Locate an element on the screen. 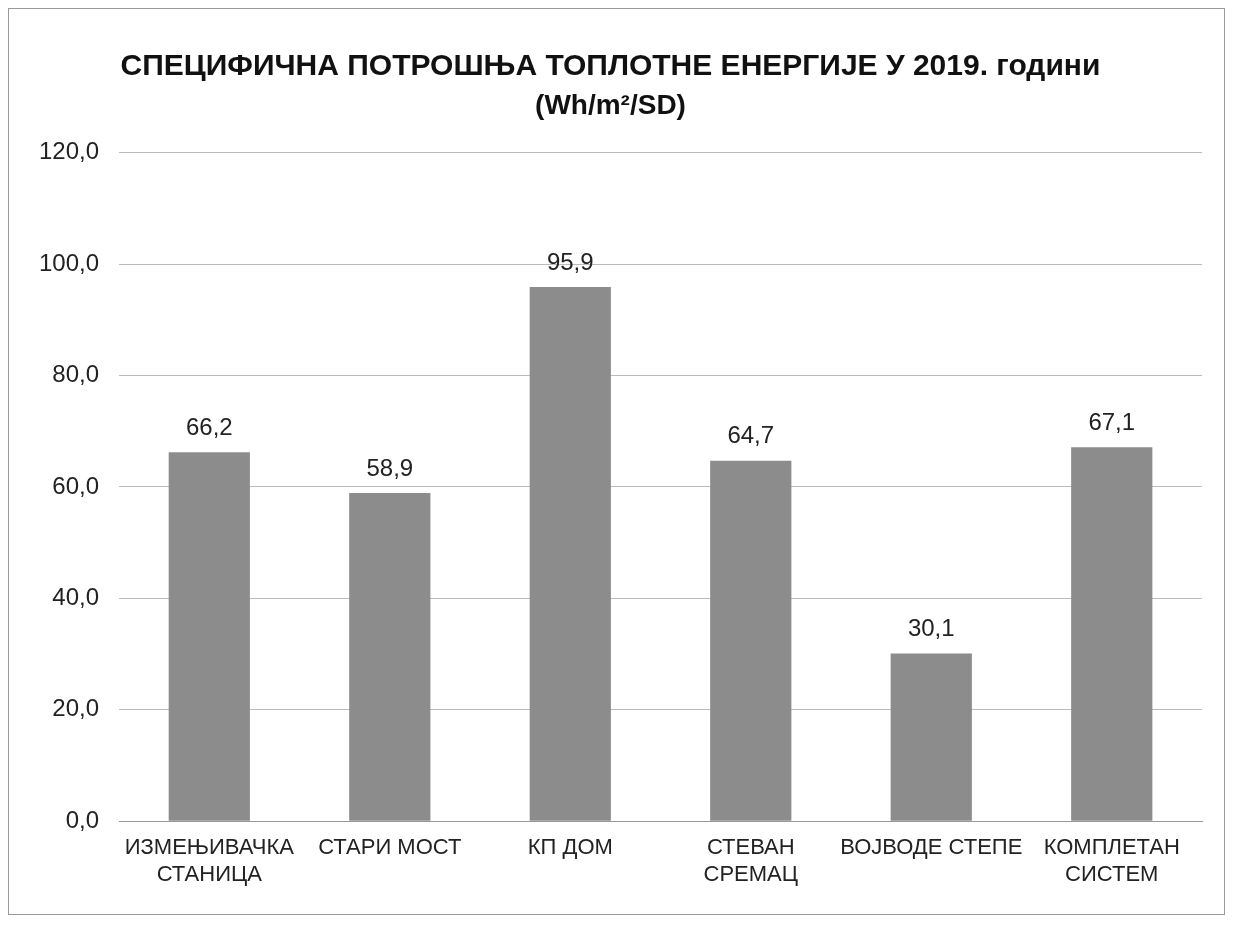 The height and width of the screenshot is (929, 1239). y-tick-label: 60,0 is located at coordinates (76, 485).